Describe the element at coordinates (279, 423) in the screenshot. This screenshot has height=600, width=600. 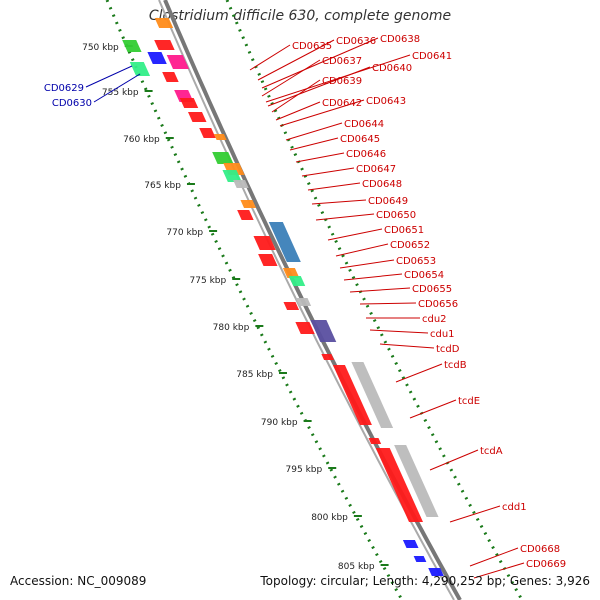
I see `scale-tick-label: 790 kbp` at that location.